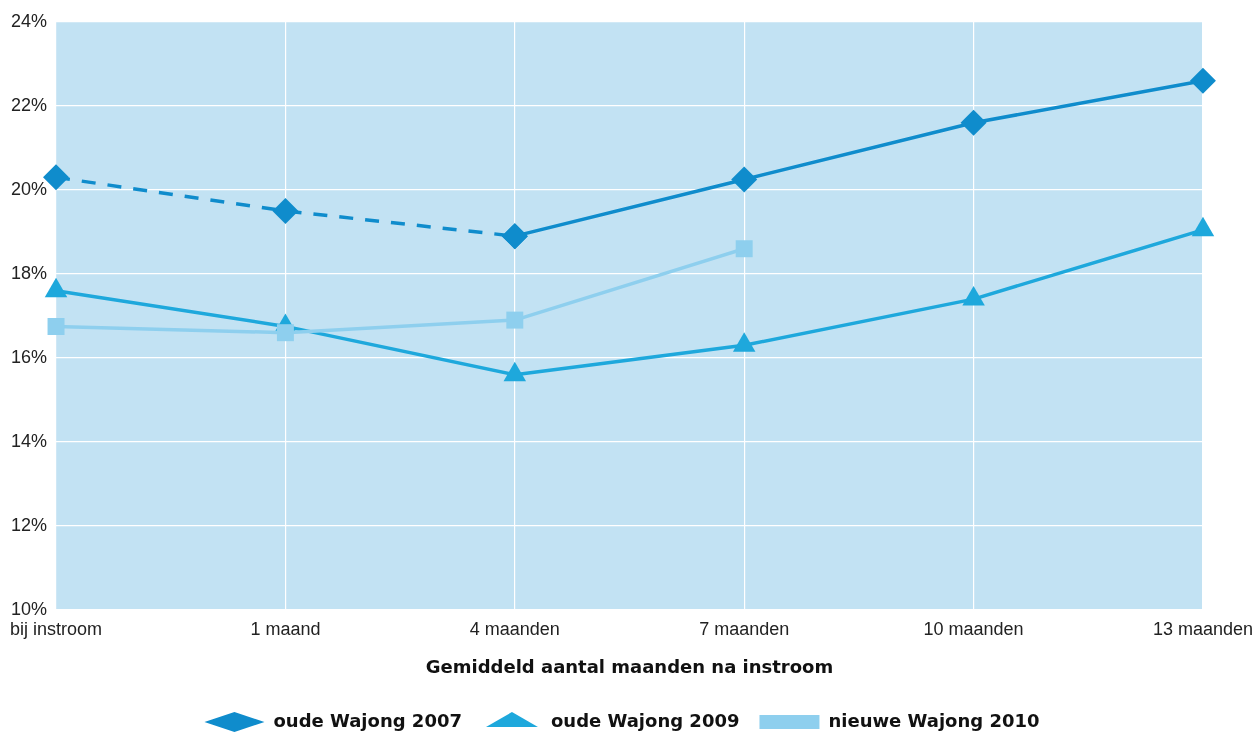 This screenshot has height=745, width=1256. What do you see at coordinates (514, 628) in the screenshot?
I see `x-tick-label: 4 maanden` at bounding box center [514, 628].